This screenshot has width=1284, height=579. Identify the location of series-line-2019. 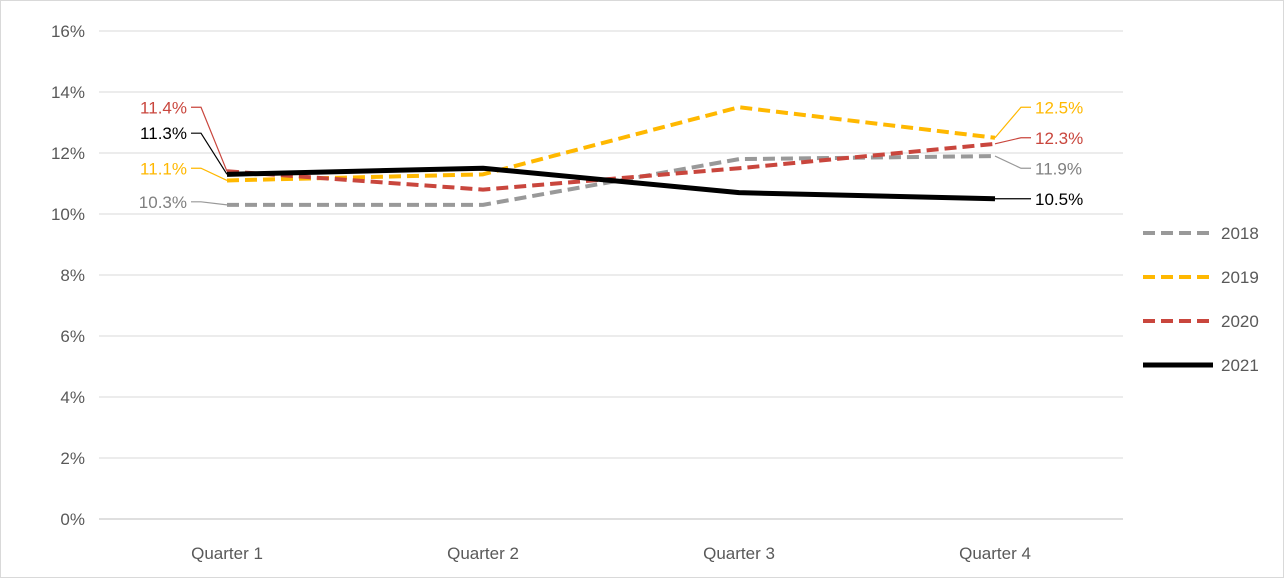
(611, 144).